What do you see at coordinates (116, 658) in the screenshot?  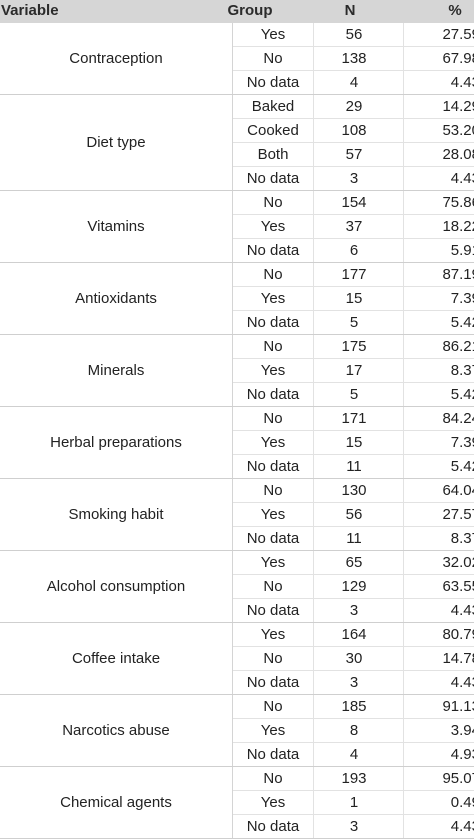 I see `variable-label: Coffee intake` at bounding box center [116, 658].